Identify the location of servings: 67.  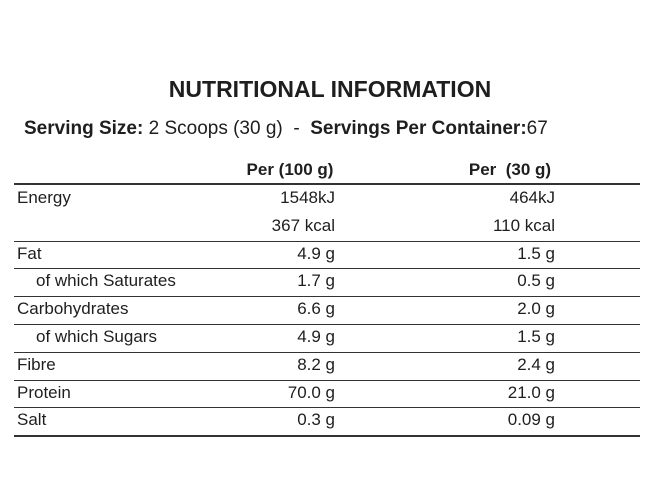
(537, 128).